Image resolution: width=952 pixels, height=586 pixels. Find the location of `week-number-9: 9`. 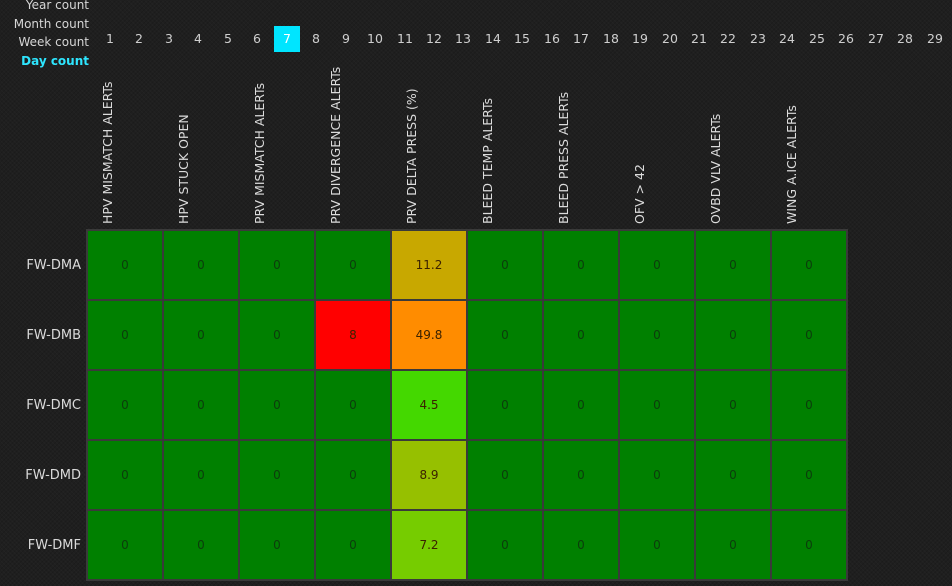

week-number-9: 9 is located at coordinates (346, 38).